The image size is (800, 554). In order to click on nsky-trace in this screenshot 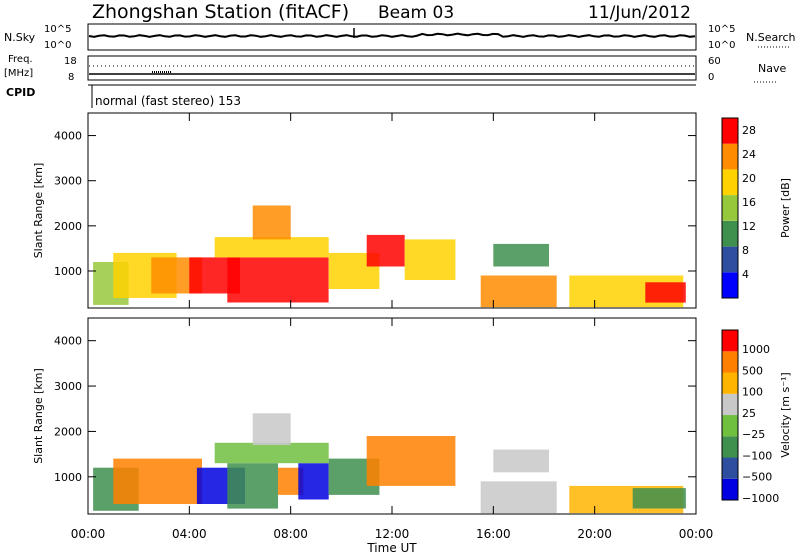, I will do `click(392, 35)`.